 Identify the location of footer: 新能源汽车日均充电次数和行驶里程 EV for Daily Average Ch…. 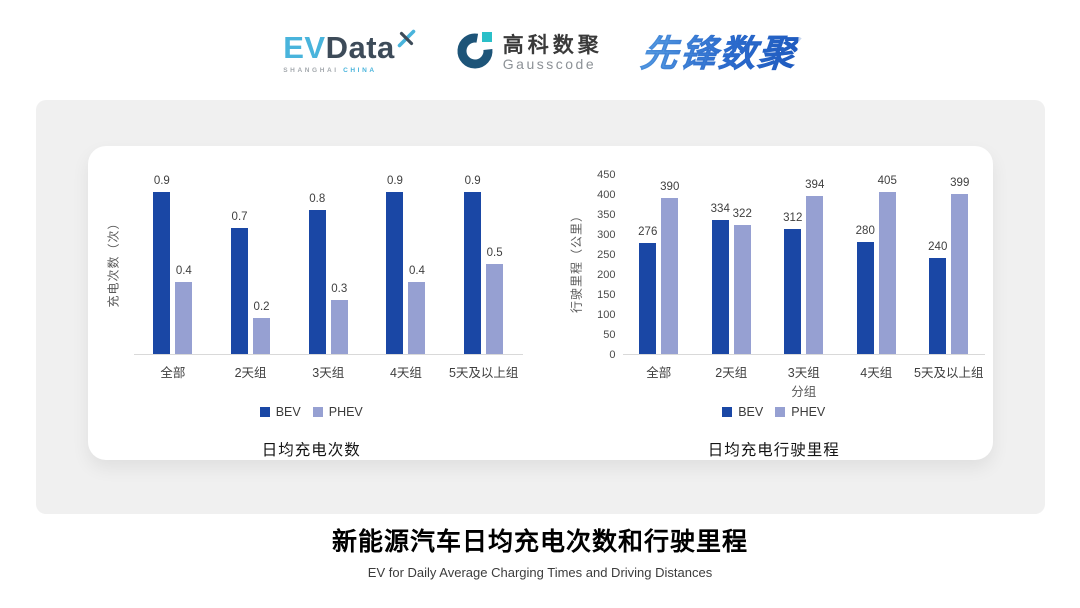
(540, 551).